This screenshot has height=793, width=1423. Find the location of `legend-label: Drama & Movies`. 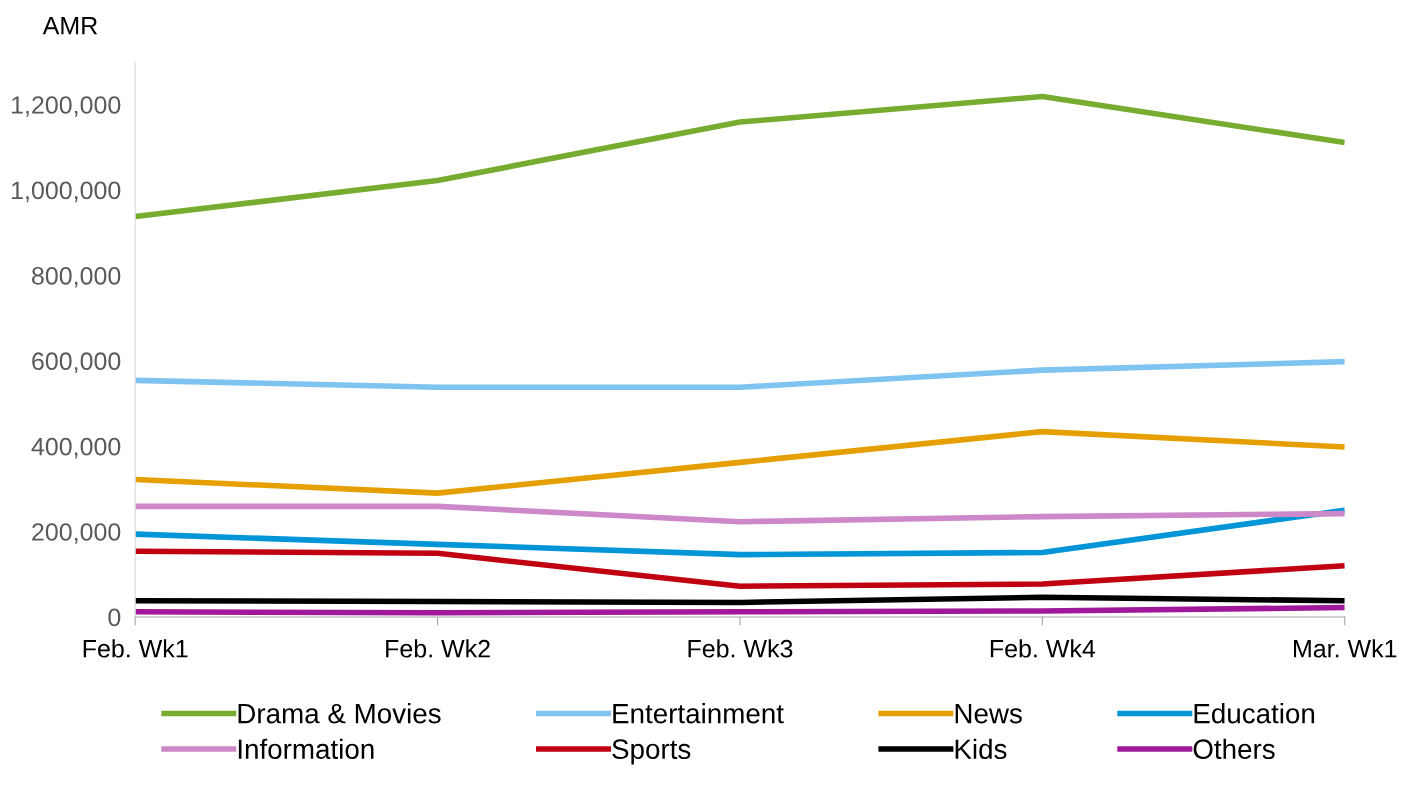

legend-label: Drama & Movies is located at coordinates (339, 713).